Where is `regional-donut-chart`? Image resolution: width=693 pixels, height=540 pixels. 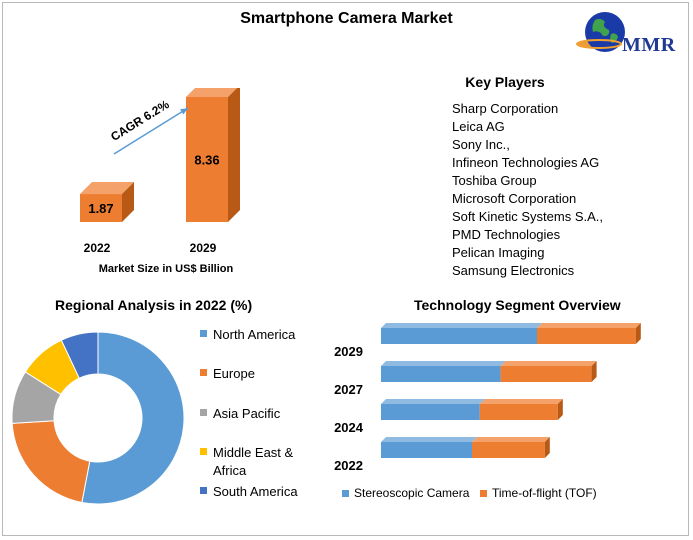 regional-donut-chart is located at coordinates (98, 418).